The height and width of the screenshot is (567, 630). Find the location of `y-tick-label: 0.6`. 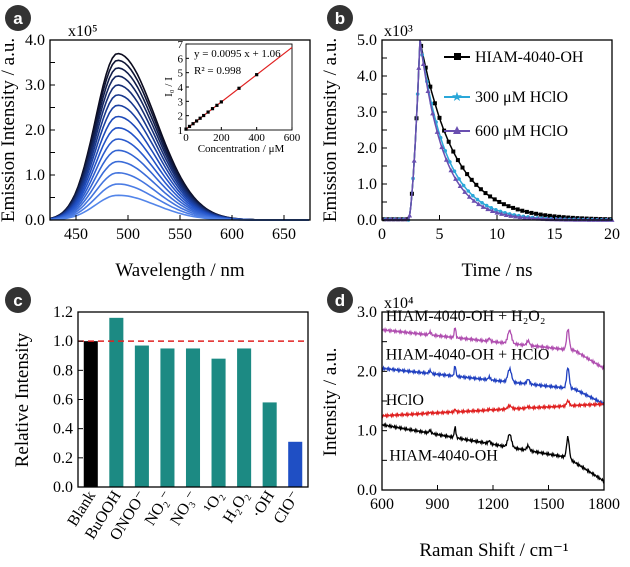

y-tick-label: 0.6 is located at coordinates (63, 400).